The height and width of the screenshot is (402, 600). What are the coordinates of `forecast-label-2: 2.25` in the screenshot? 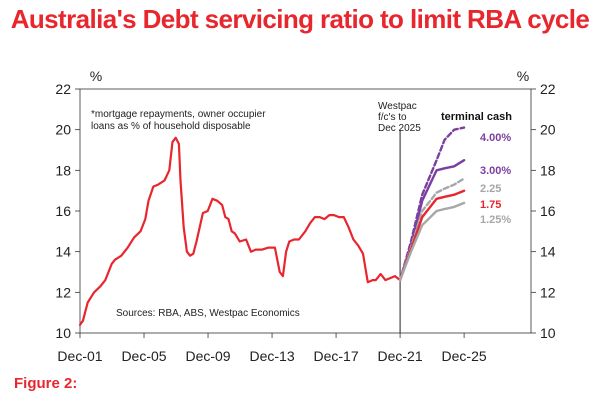 It's located at (490, 189).